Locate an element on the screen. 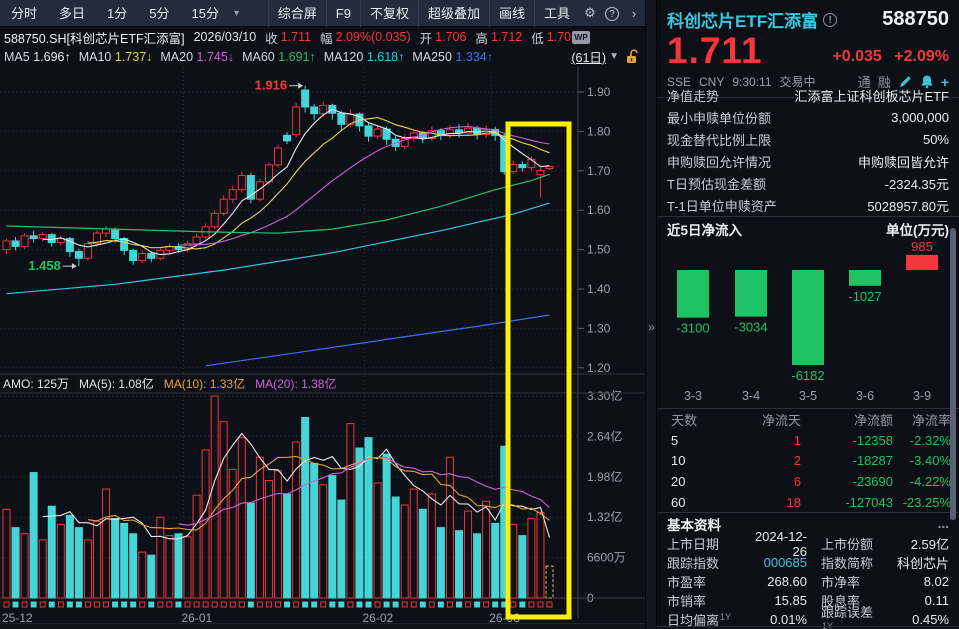 The height and width of the screenshot is (629, 959). svg-text: 3-5 is located at coordinates (808, 396).